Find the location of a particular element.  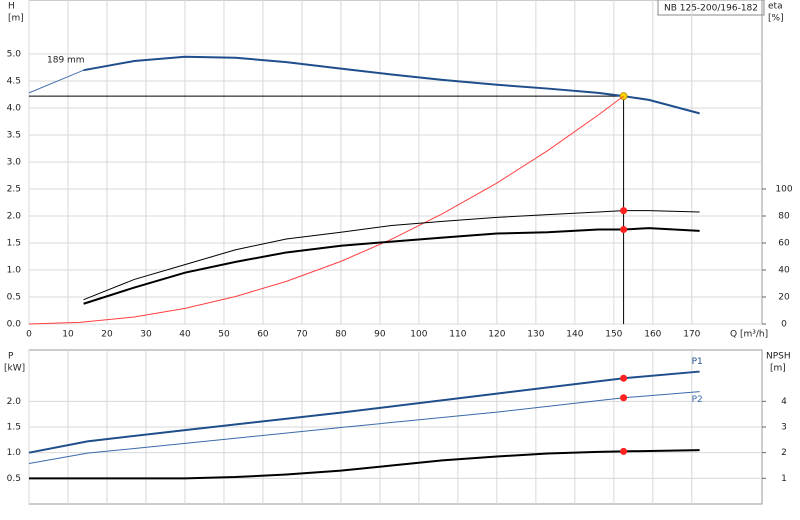

y2-axis-unit: [m] is located at coordinates (778, 369).